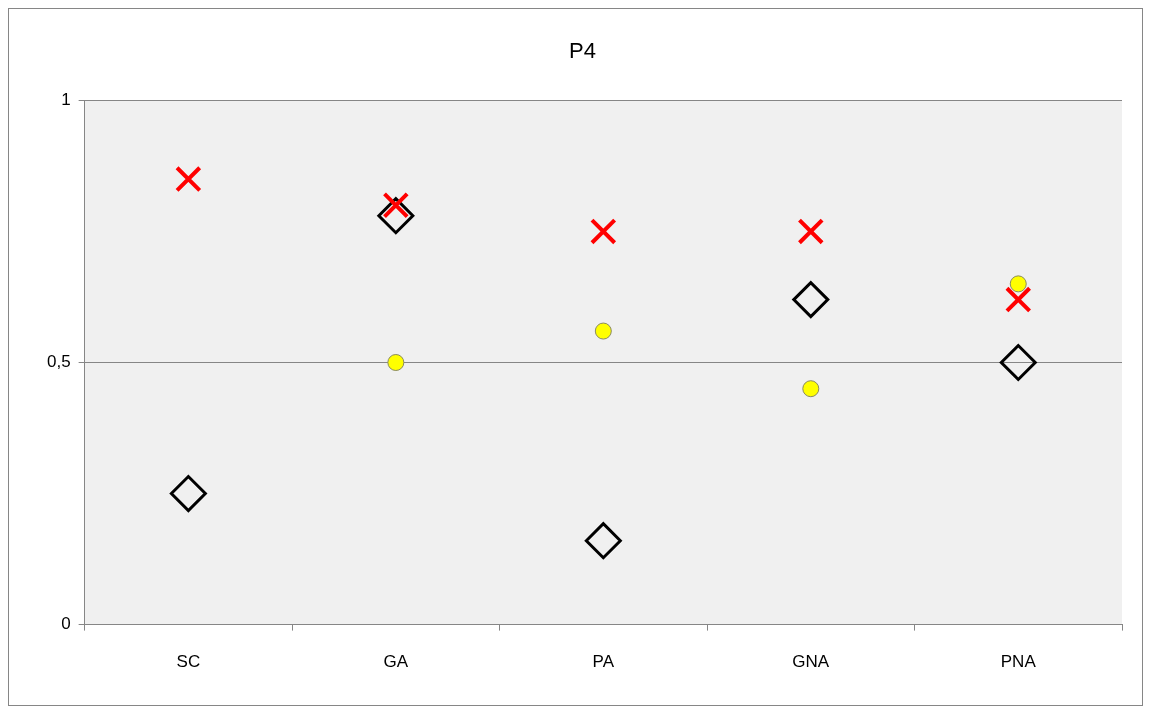  What do you see at coordinates (396, 662) in the screenshot?
I see `x-tick-label: GA` at bounding box center [396, 662].